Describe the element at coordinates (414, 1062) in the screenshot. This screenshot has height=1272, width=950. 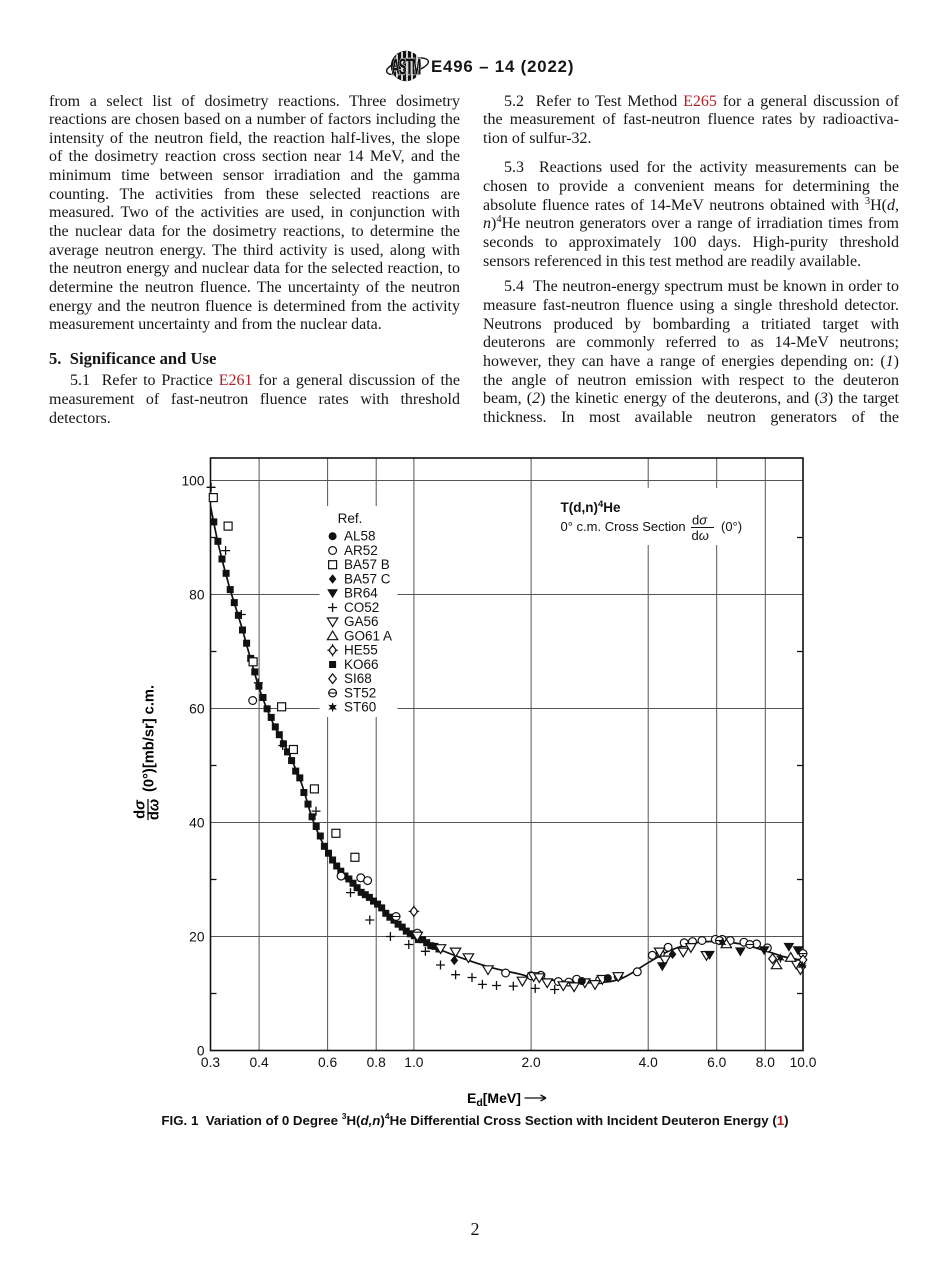
I see `svg-text: 1.0` at that location.